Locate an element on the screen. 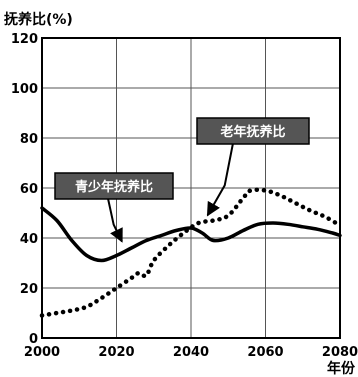 This screenshot has width=358, height=377. y-axis-label: 抚养比(%) is located at coordinates (38, 19).